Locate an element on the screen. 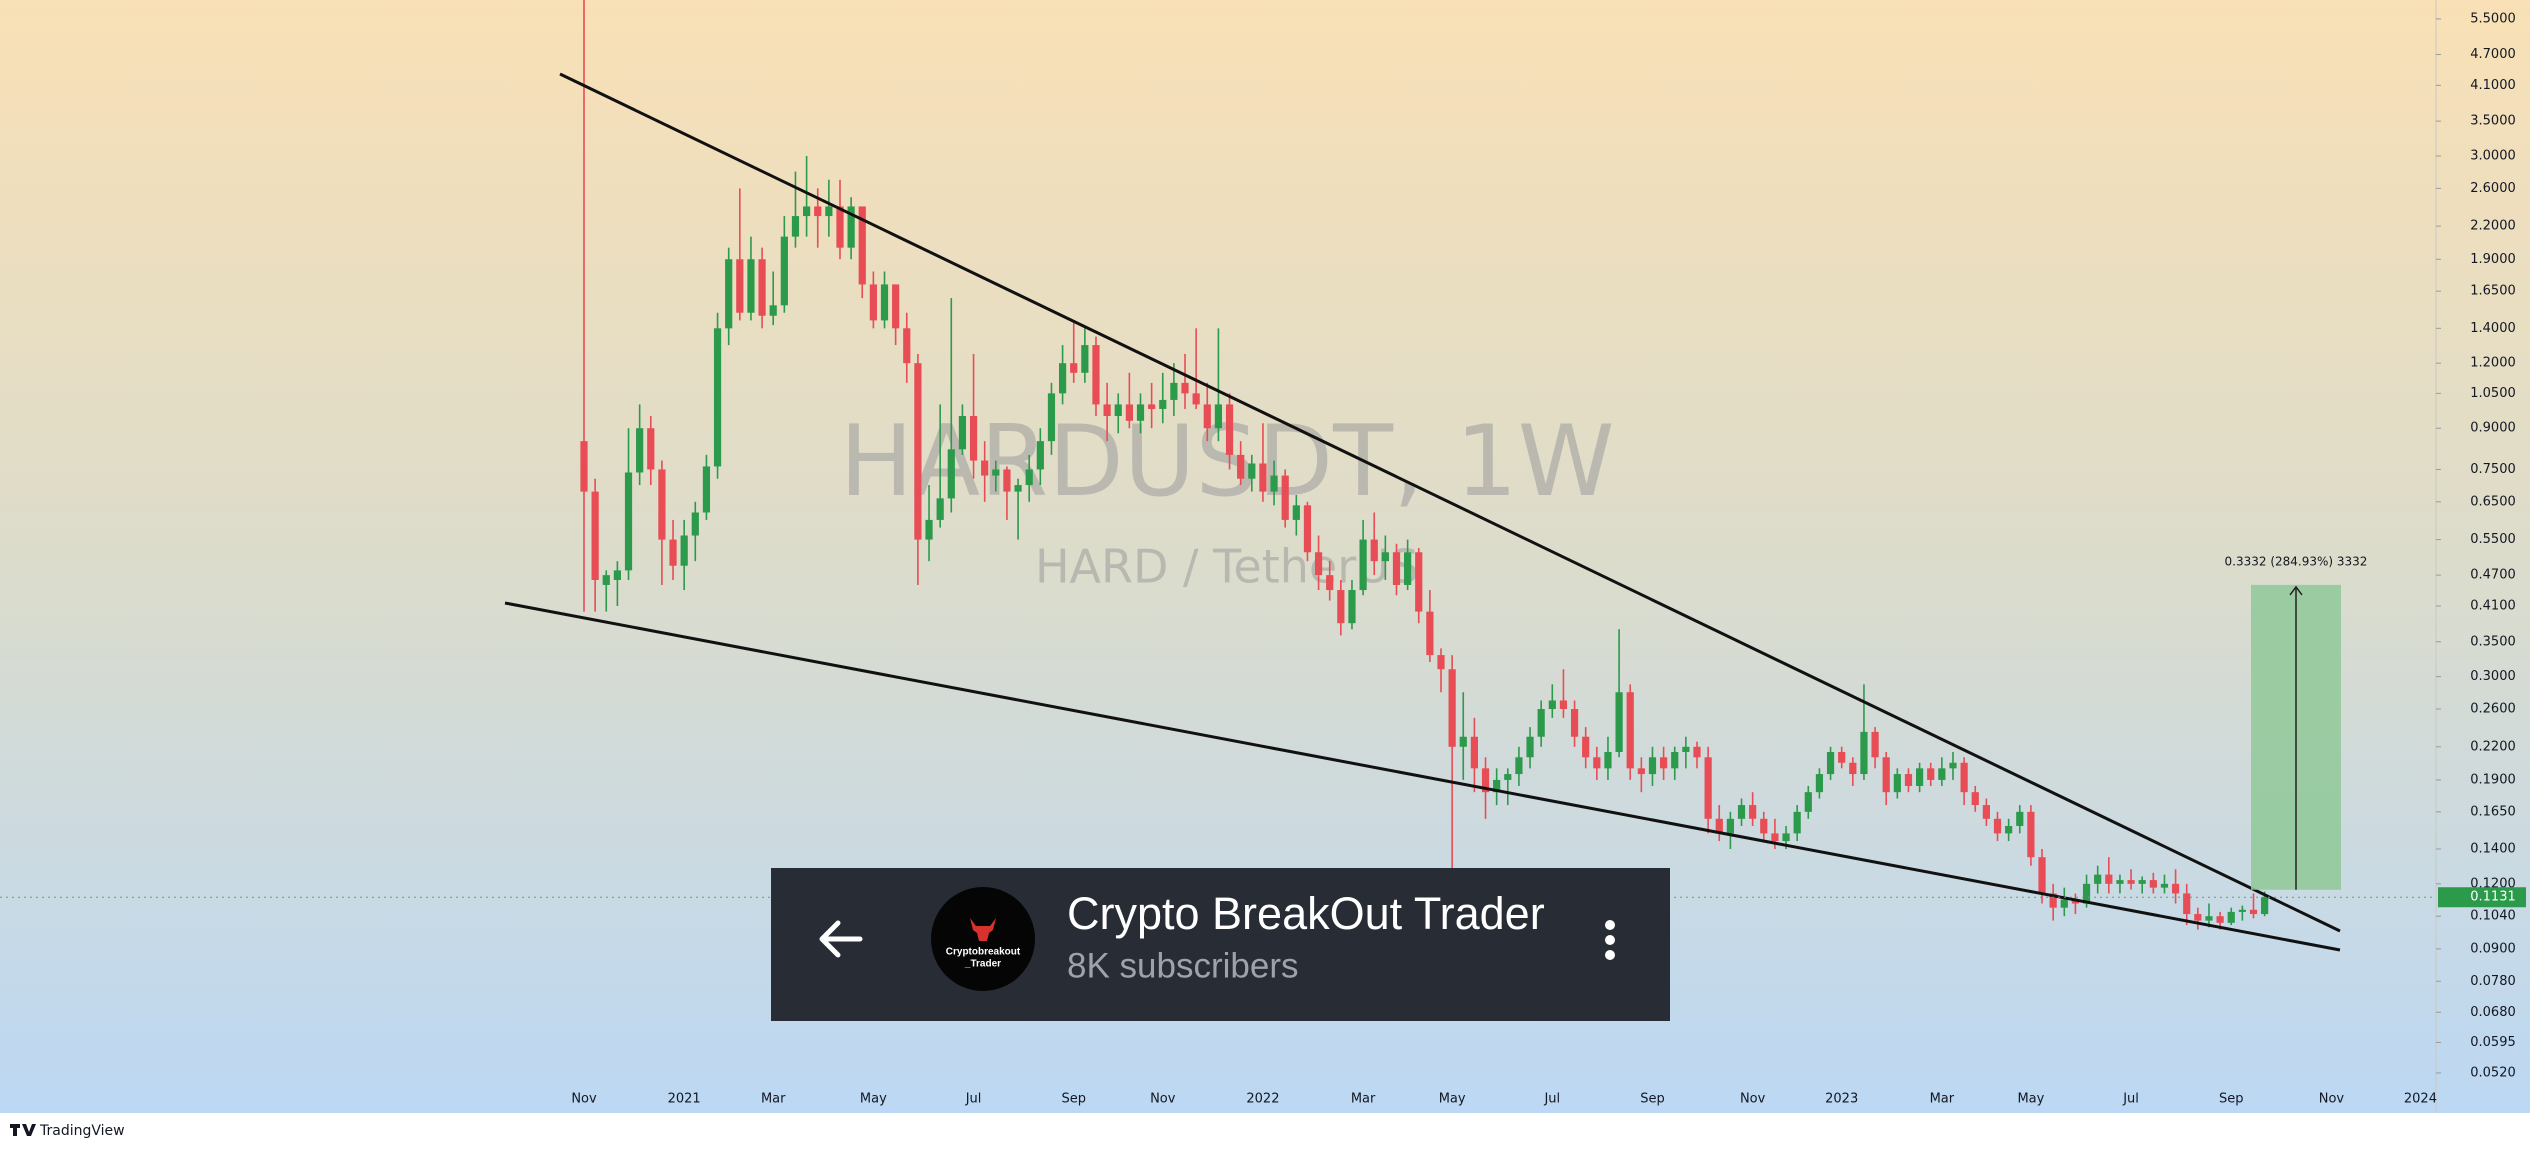 This screenshot has width=2530, height=1151. y-tick-label: 0.4700 is located at coordinates (2493, 575).